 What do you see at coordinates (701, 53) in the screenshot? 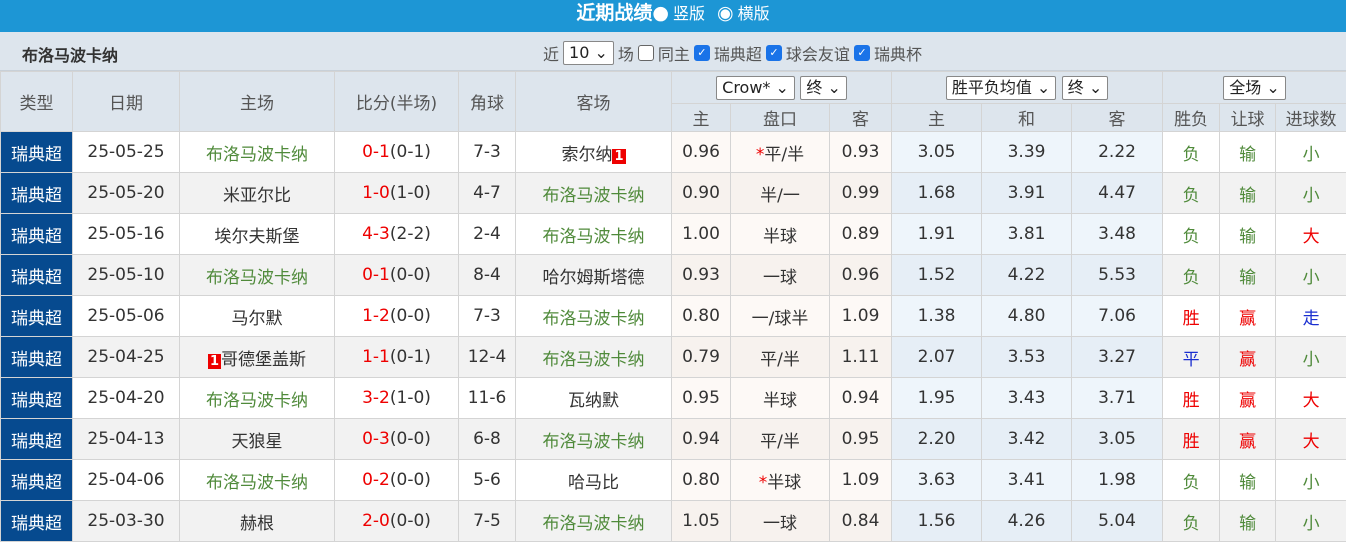
I see `league-checkbox-0: ✓` at bounding box center [701, 53].